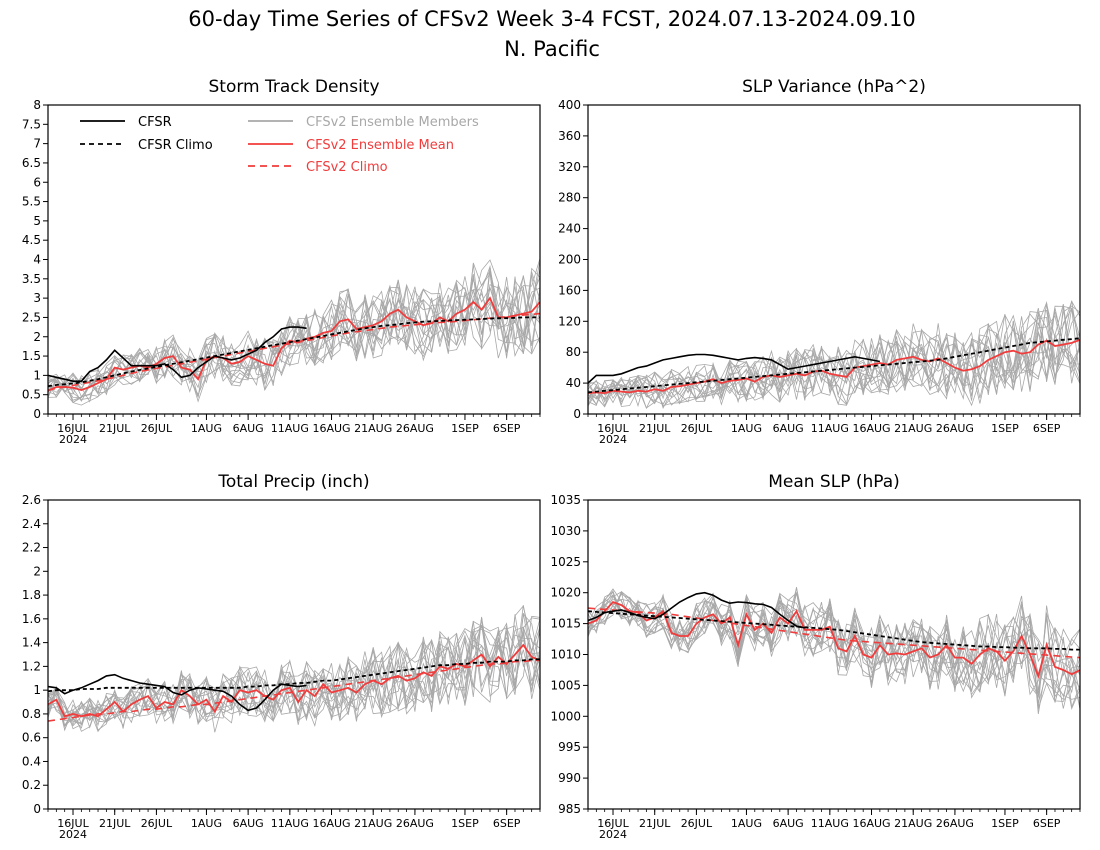 Image resolution: width=1100 pixels, height=850 pixels. Describe the element at coordinates (31, 240) in the screenshot. I see `y-tick-label: 4.5` at that location.